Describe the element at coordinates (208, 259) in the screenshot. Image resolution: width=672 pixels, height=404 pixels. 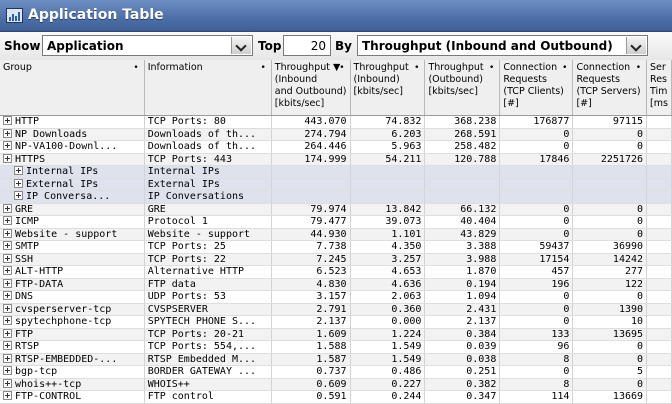
I see `cell-info: TCP Ports: 22` at that location.